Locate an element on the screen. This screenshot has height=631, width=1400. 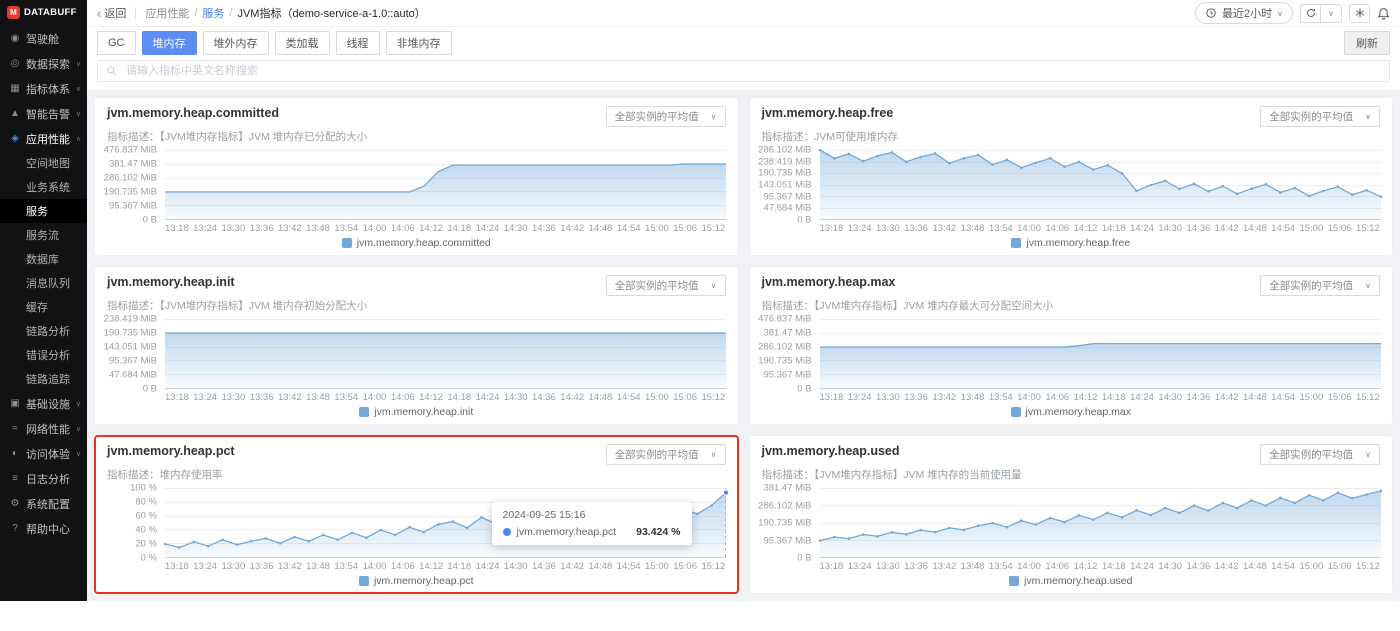
chart-legend: jvm.memory.heap.pct is located at coordinates (416, 581).